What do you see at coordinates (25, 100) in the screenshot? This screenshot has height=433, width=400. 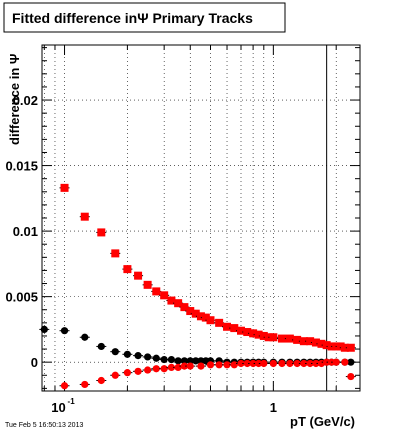 I see `y-tick-label: 0.02` at bounding box center [25, 100].